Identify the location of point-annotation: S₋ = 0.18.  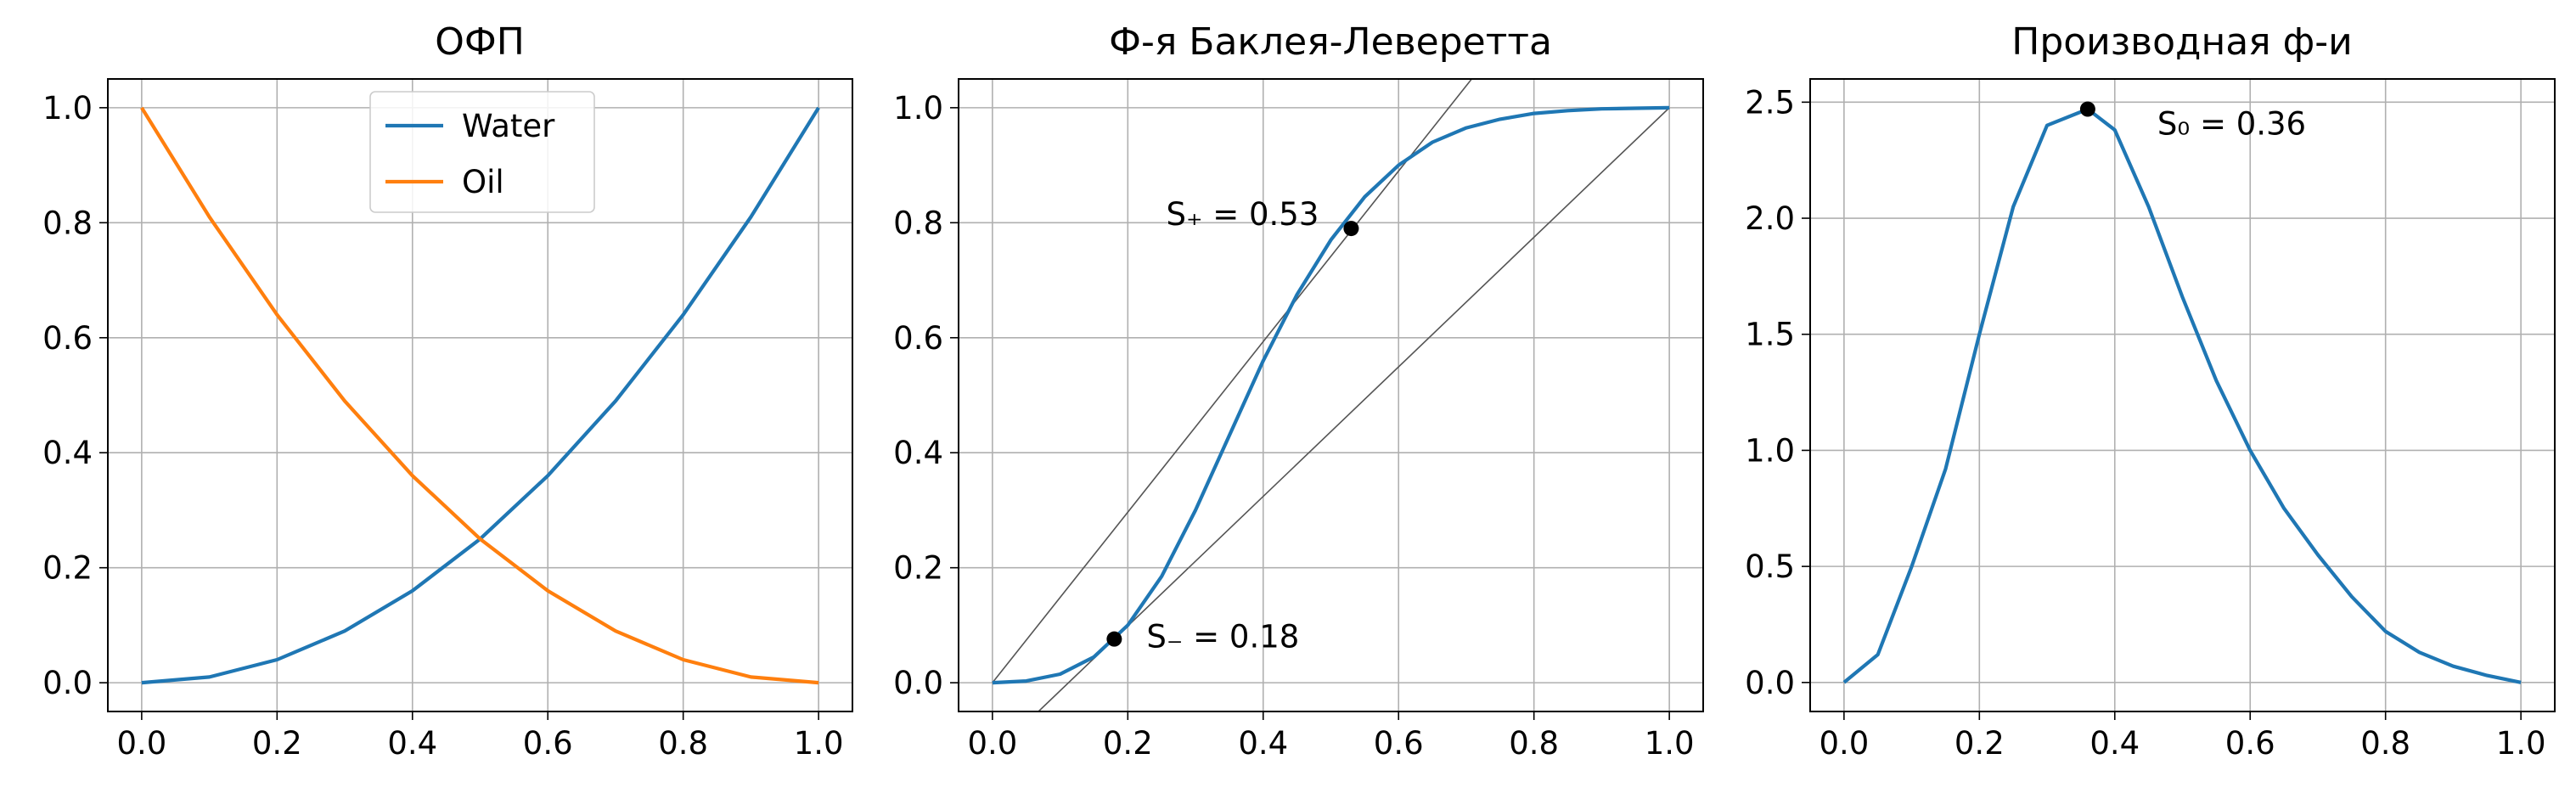
(1222, 637).